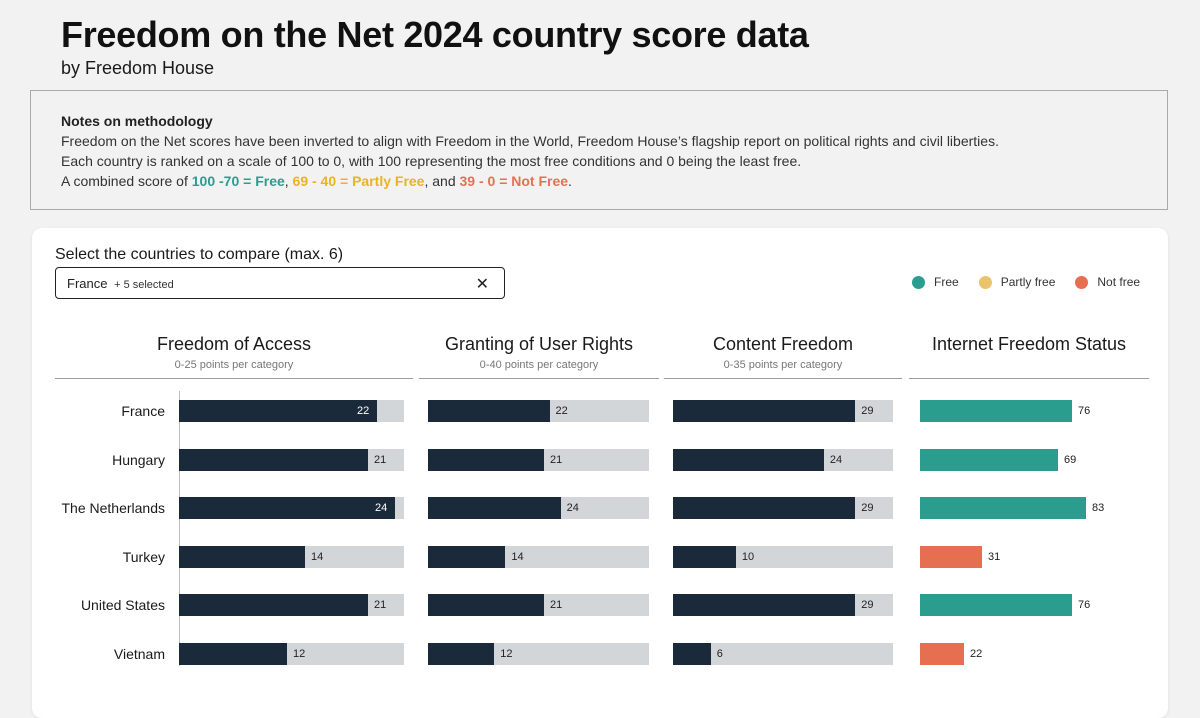 The width and height of the screenshot is (1200, 718). Describe the element at coordinates (1119, 282) in the screenshot. I see `legend-not-free-label: Not free` at that location.